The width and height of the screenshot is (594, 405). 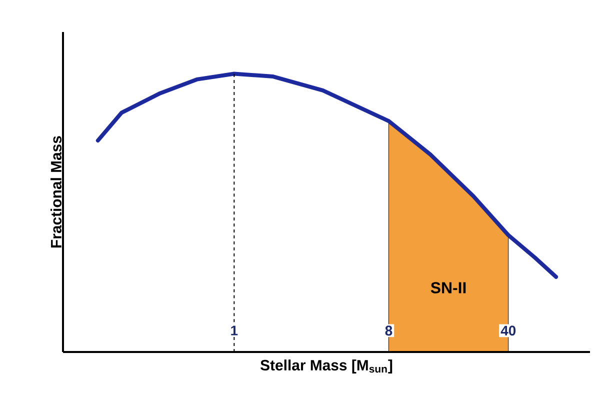 I want to click on x-tick-label: 8, so click(x=388, y=331).